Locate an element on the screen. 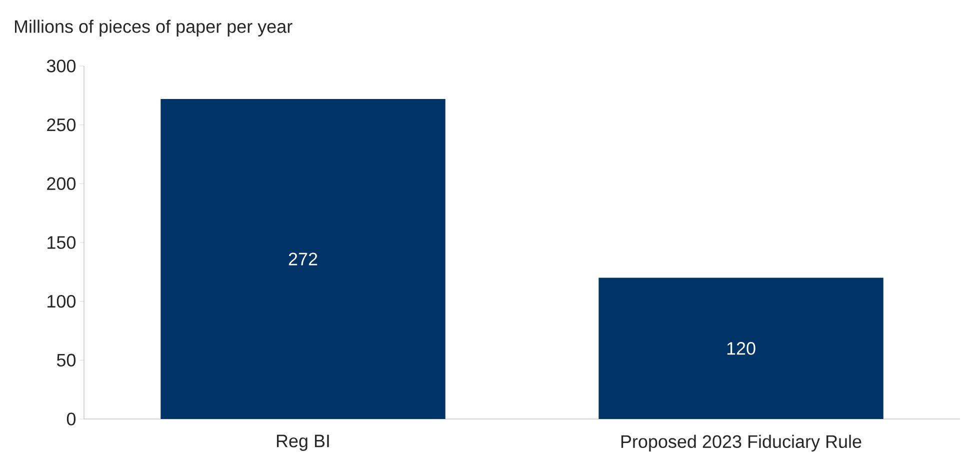 The image size is (961, 466). y-tick-label: 250 is located at coordinates (61, 125).